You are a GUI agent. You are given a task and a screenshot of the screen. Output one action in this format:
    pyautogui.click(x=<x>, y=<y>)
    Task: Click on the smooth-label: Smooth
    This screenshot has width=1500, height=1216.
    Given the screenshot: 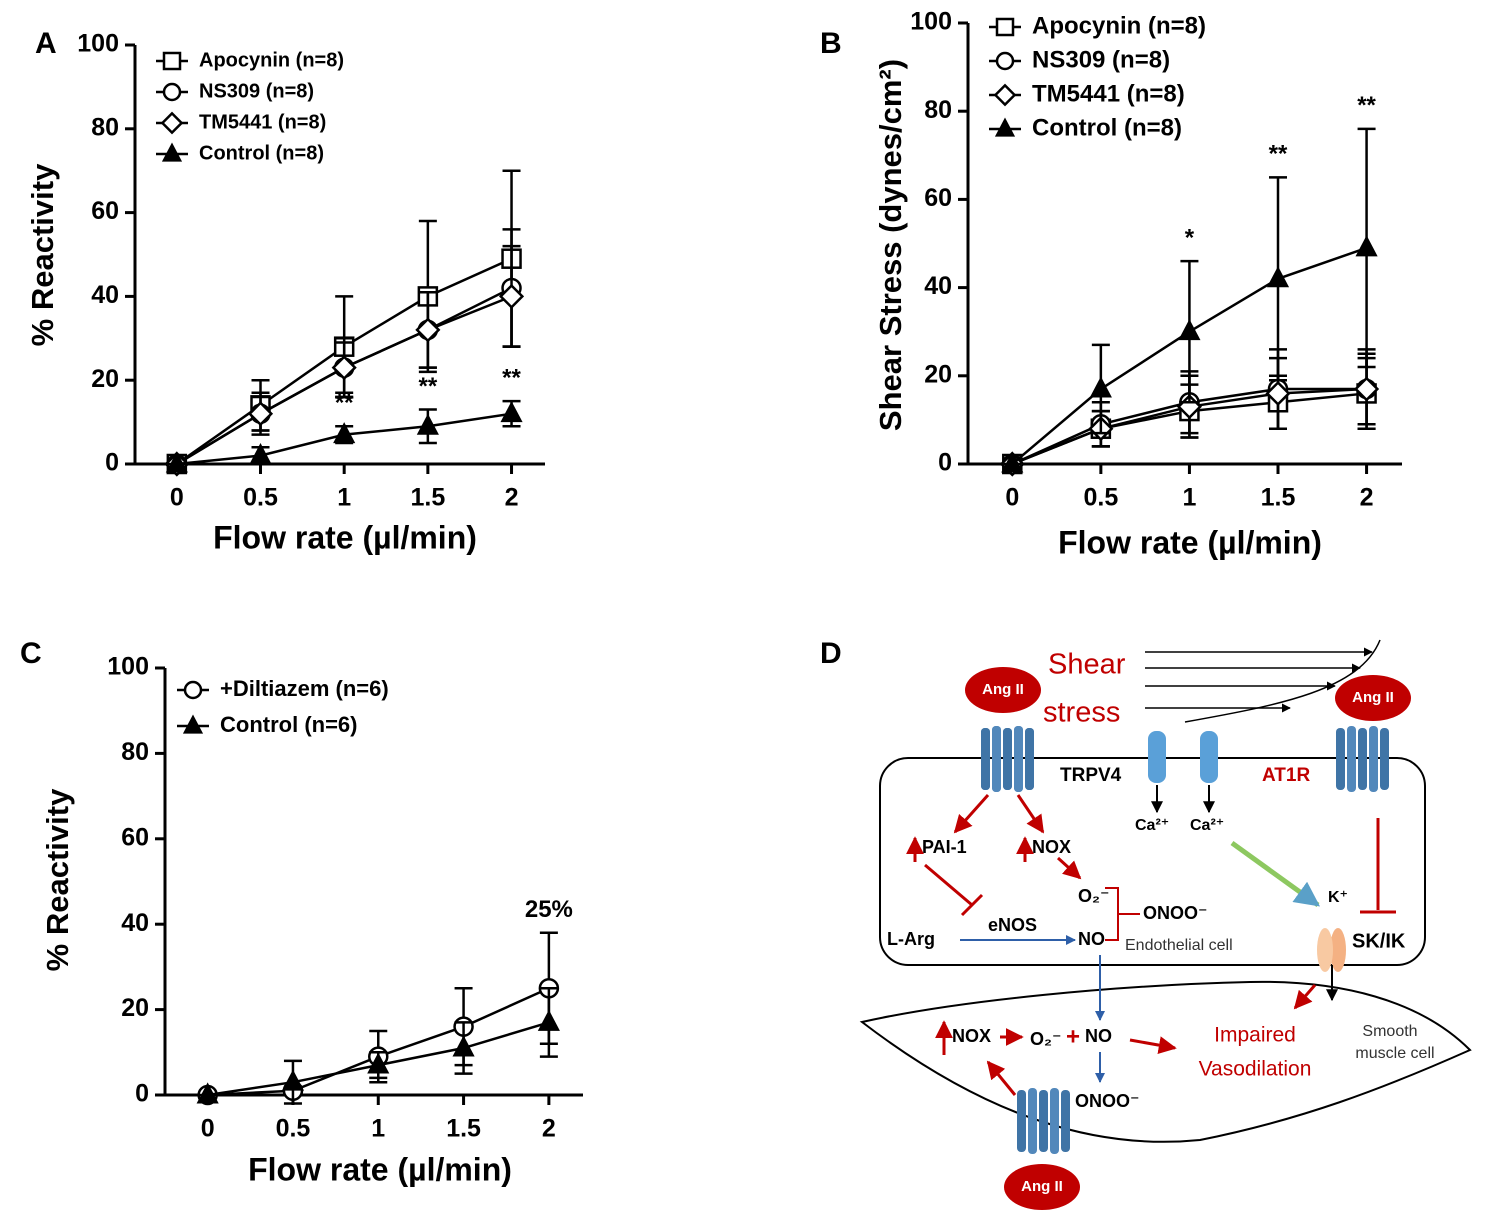 What is the action you would take?
    pyautogui.click(x=1389, y=1031)
    